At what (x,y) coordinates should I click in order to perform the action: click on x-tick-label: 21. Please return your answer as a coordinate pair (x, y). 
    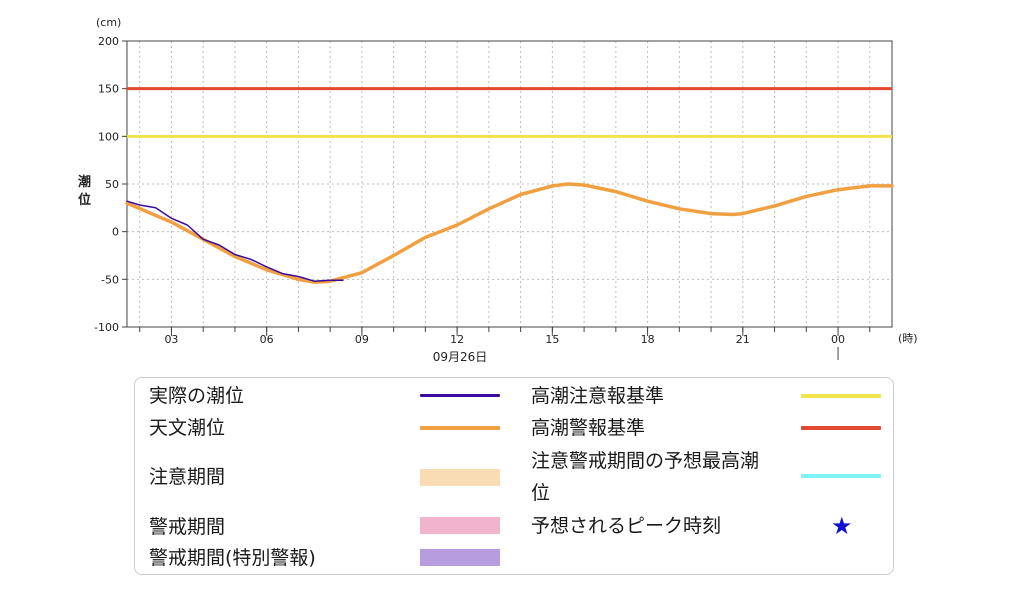
    Looking at the image, I should click on (743, 339).